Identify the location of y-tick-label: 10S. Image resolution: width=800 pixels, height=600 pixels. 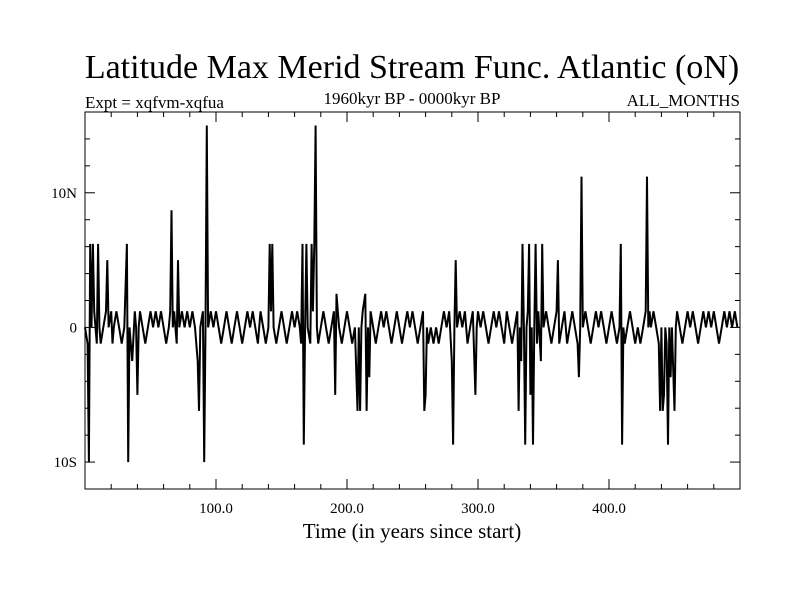
(65, 463).